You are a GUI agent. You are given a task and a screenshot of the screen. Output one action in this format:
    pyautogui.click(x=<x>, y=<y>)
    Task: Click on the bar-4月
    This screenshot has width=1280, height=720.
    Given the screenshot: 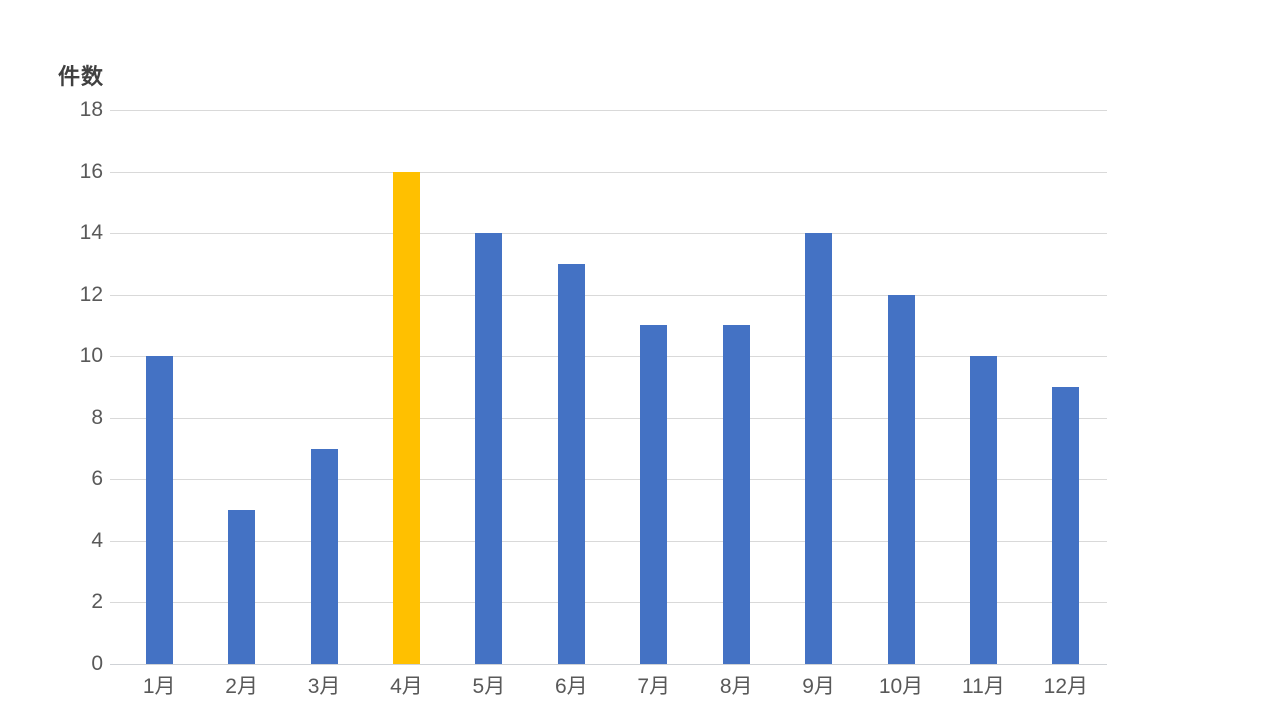 What is the action you would take?
    pyautogui.click(x=406, y=417)
    